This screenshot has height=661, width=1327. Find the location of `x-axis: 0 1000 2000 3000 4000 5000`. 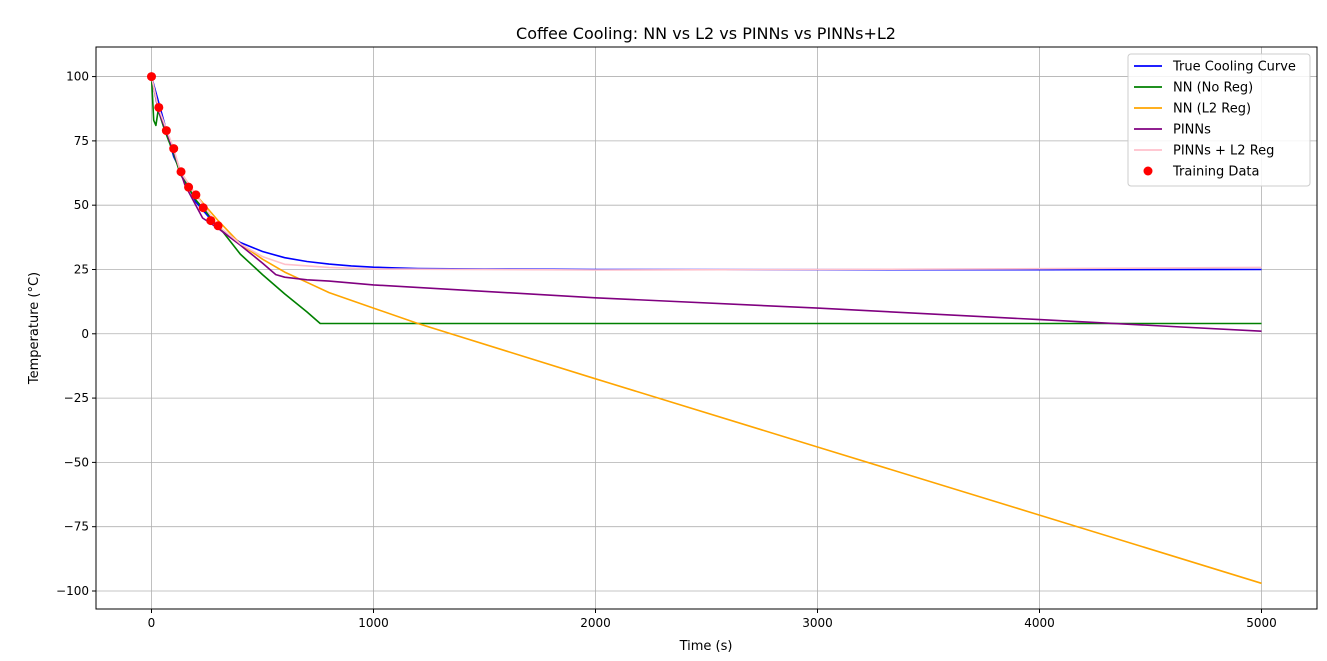

x-axis: 0 1000 2000 3000 4000 5000 is located at coordinates (712, 619).